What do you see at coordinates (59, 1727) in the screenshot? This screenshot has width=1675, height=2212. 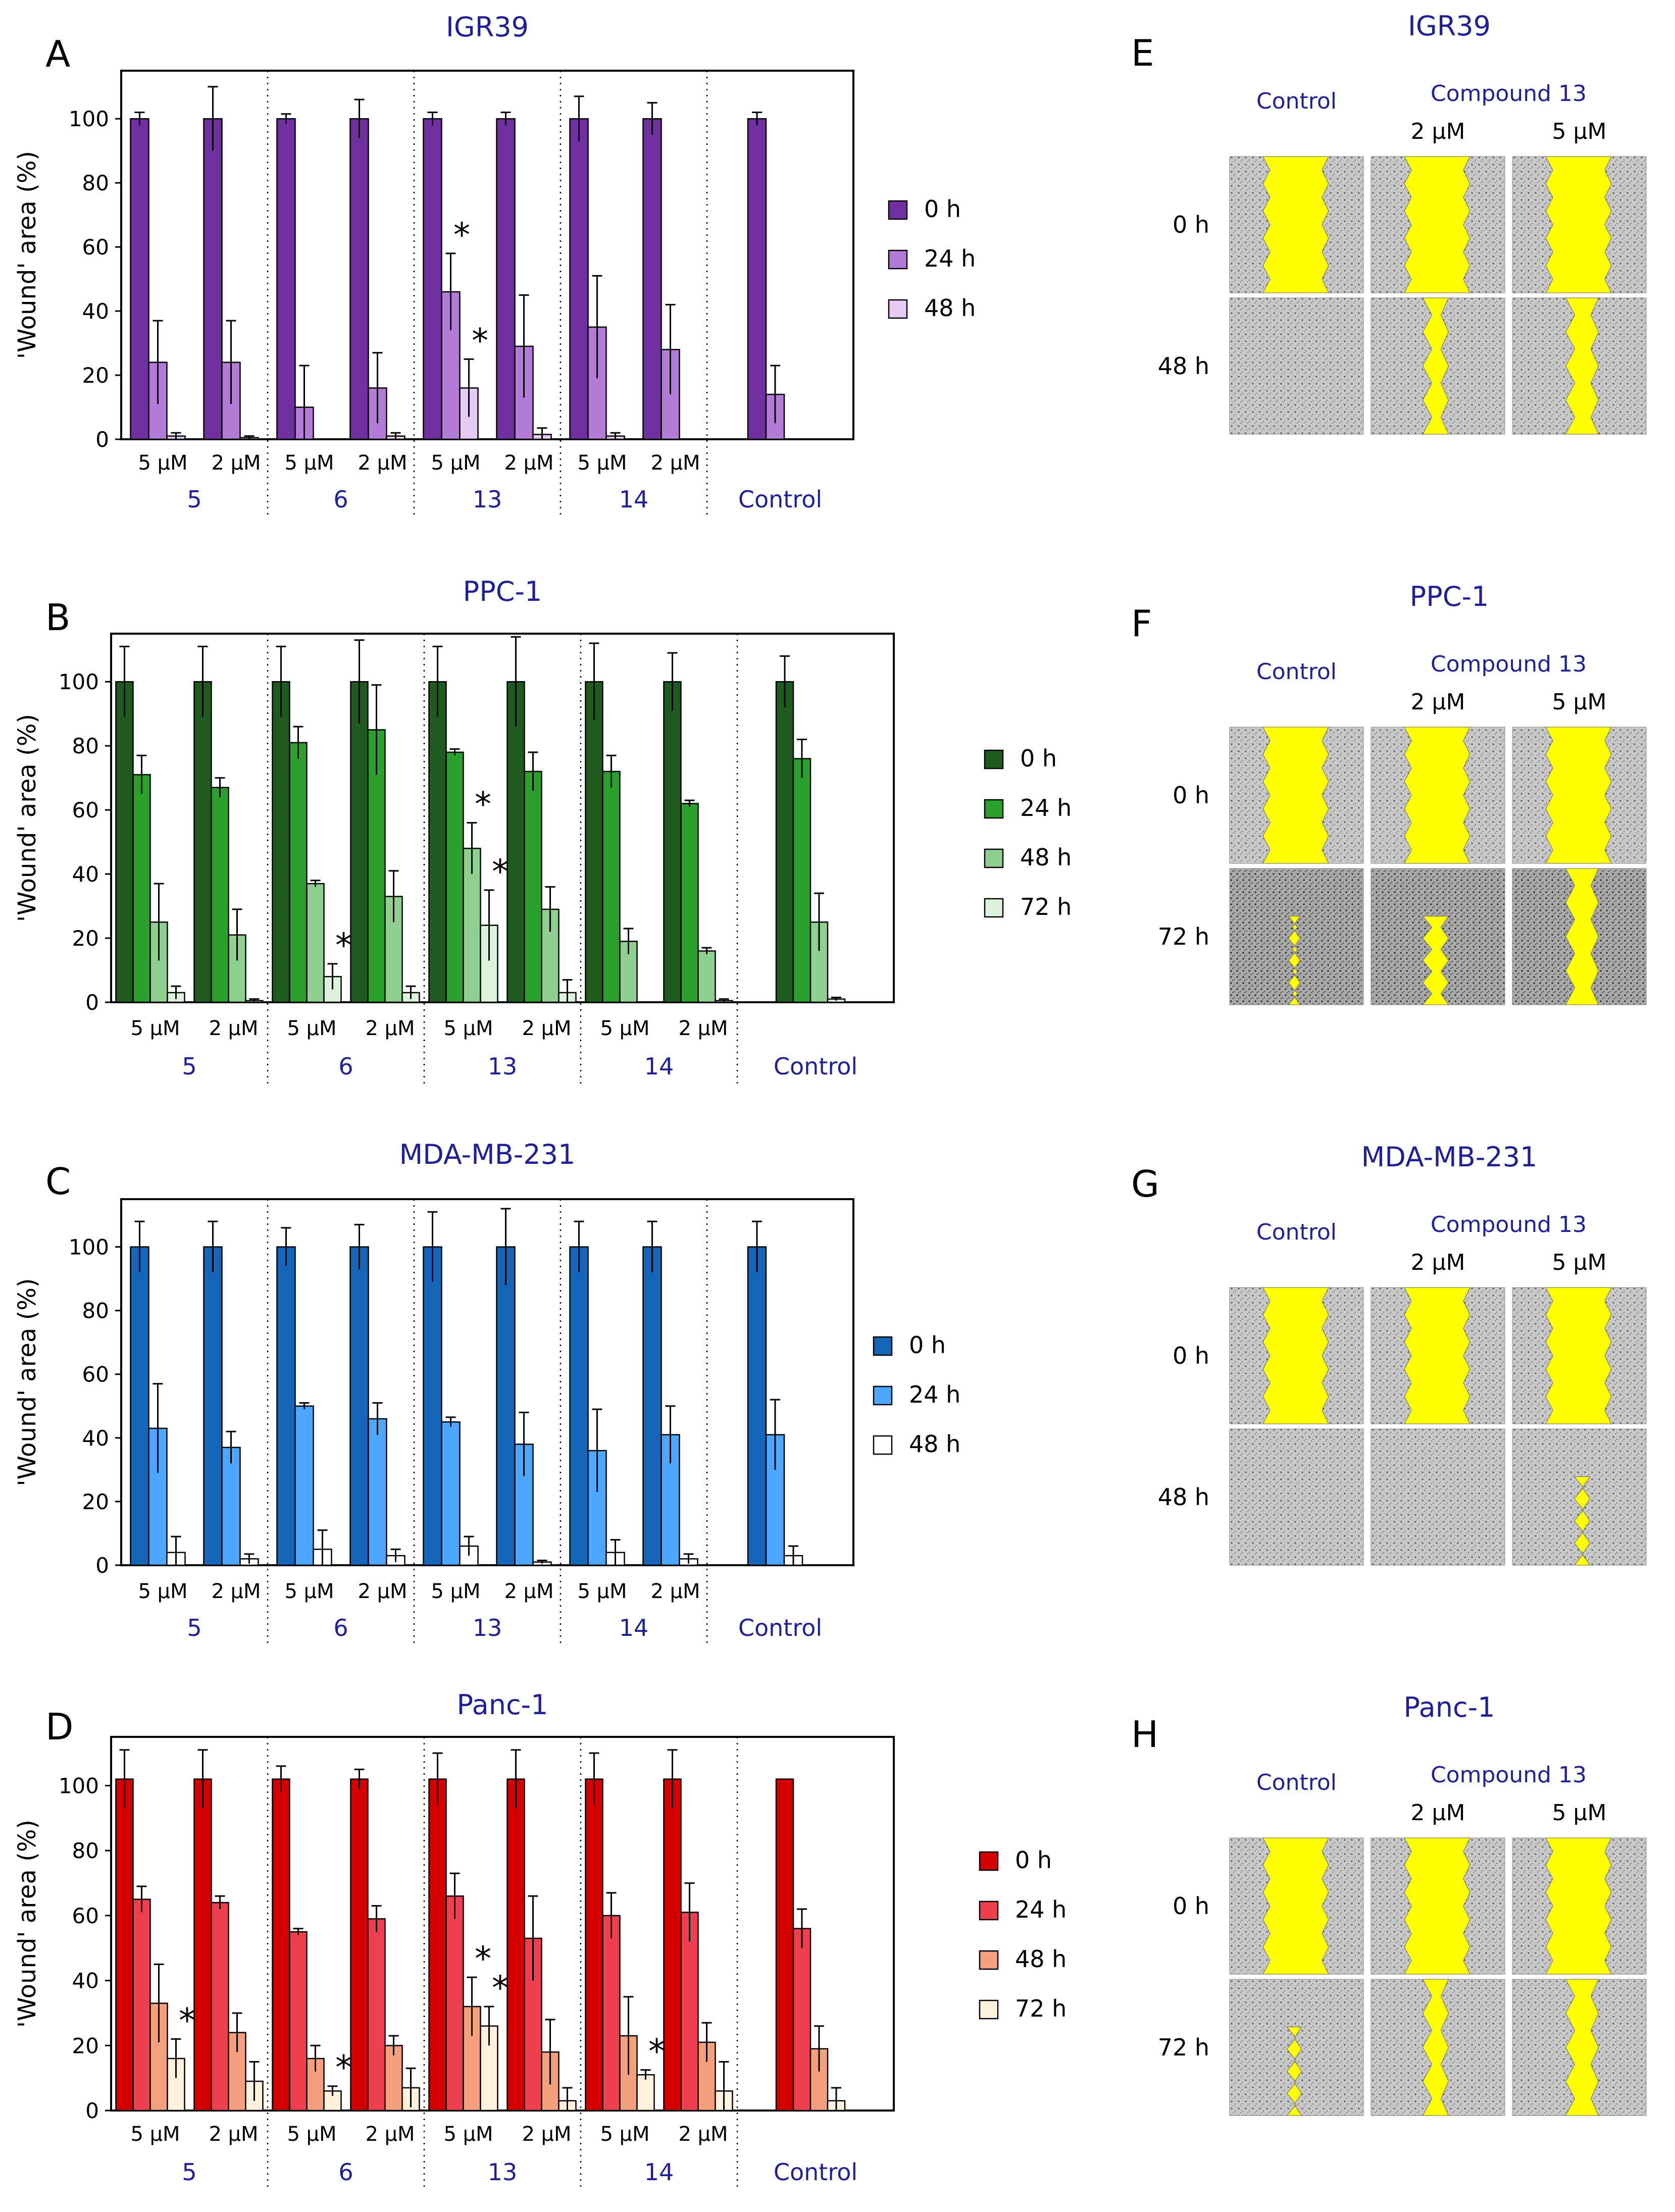 I see `panel-letter: D` at bounding box center [59, 1727].